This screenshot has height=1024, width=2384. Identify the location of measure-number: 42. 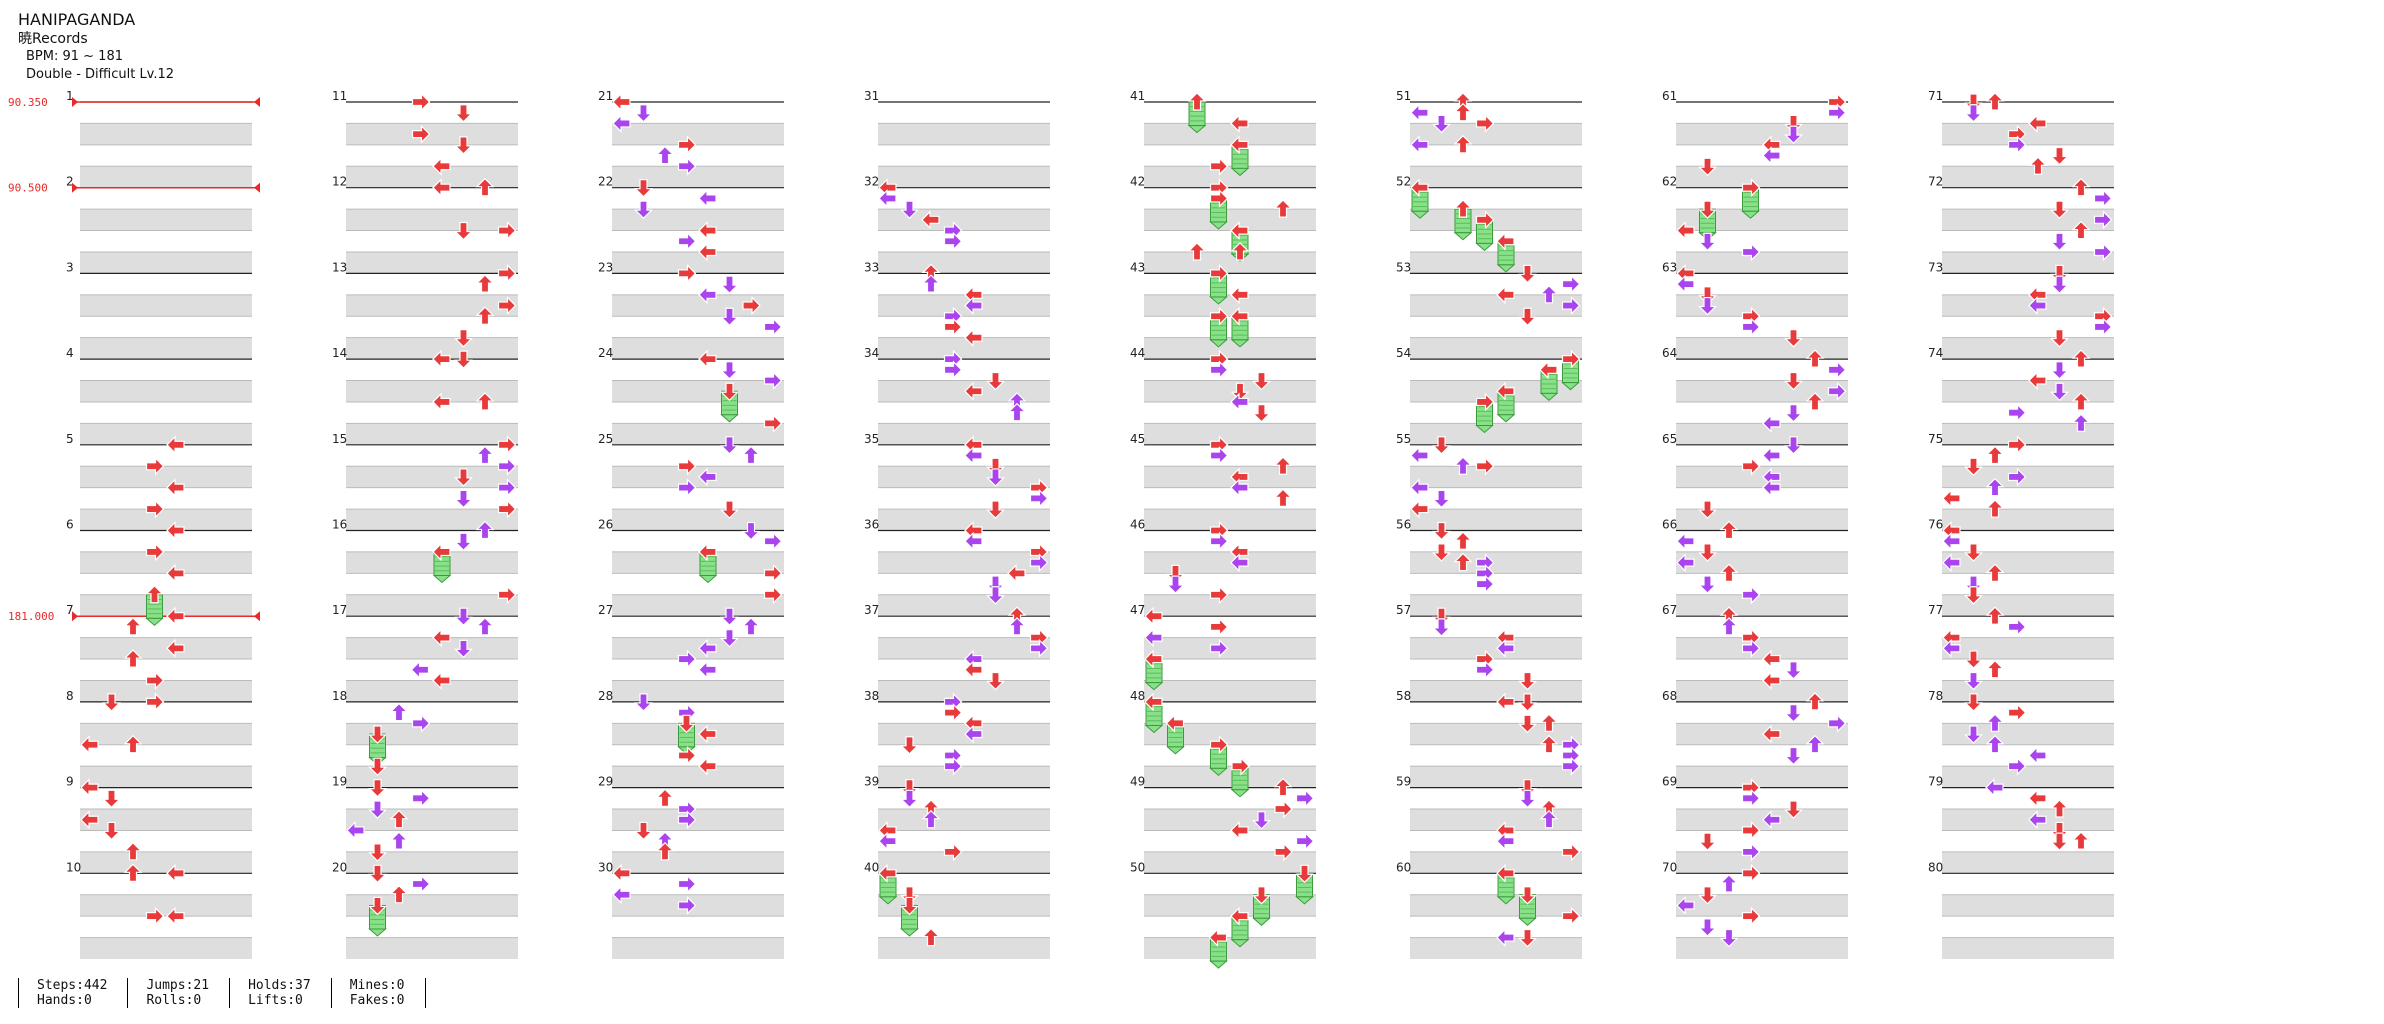
(1137, 182).